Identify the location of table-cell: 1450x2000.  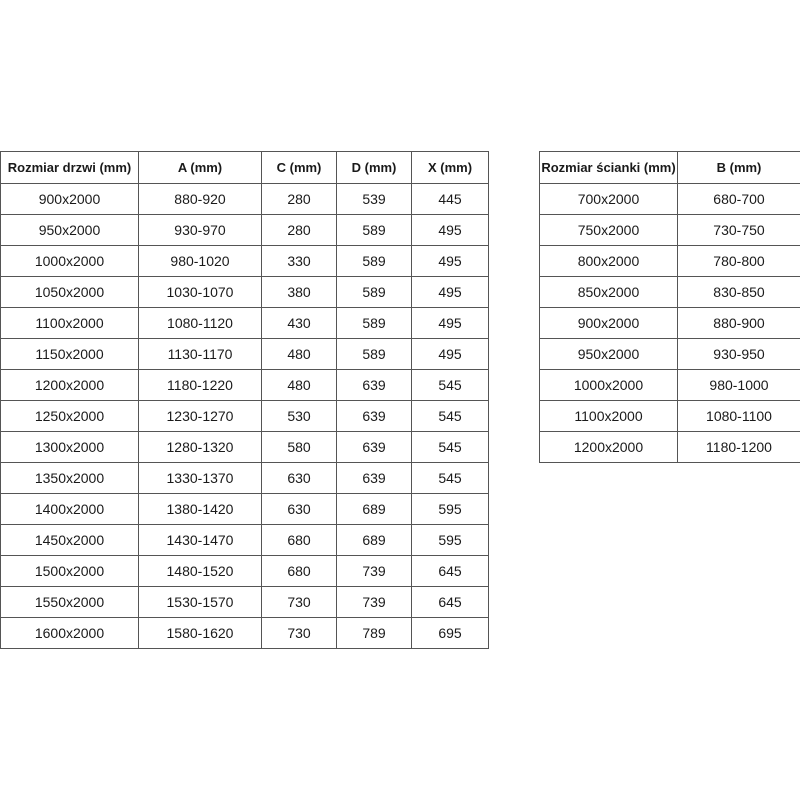
(69, 540).